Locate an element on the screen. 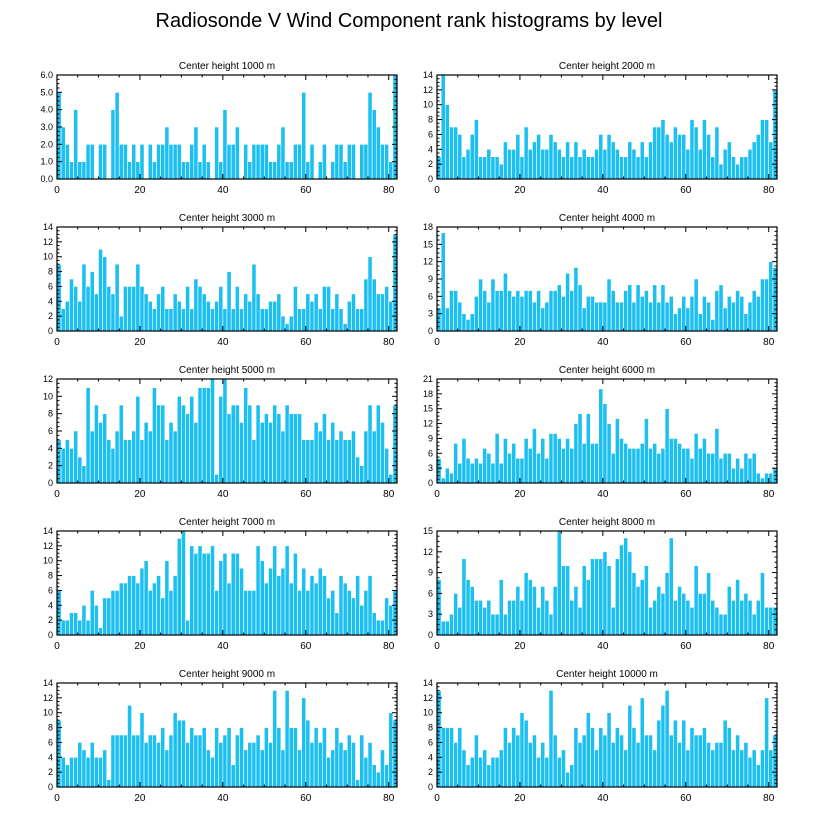  y-tick-label: 1.0 is located at coordinates (46, 162).